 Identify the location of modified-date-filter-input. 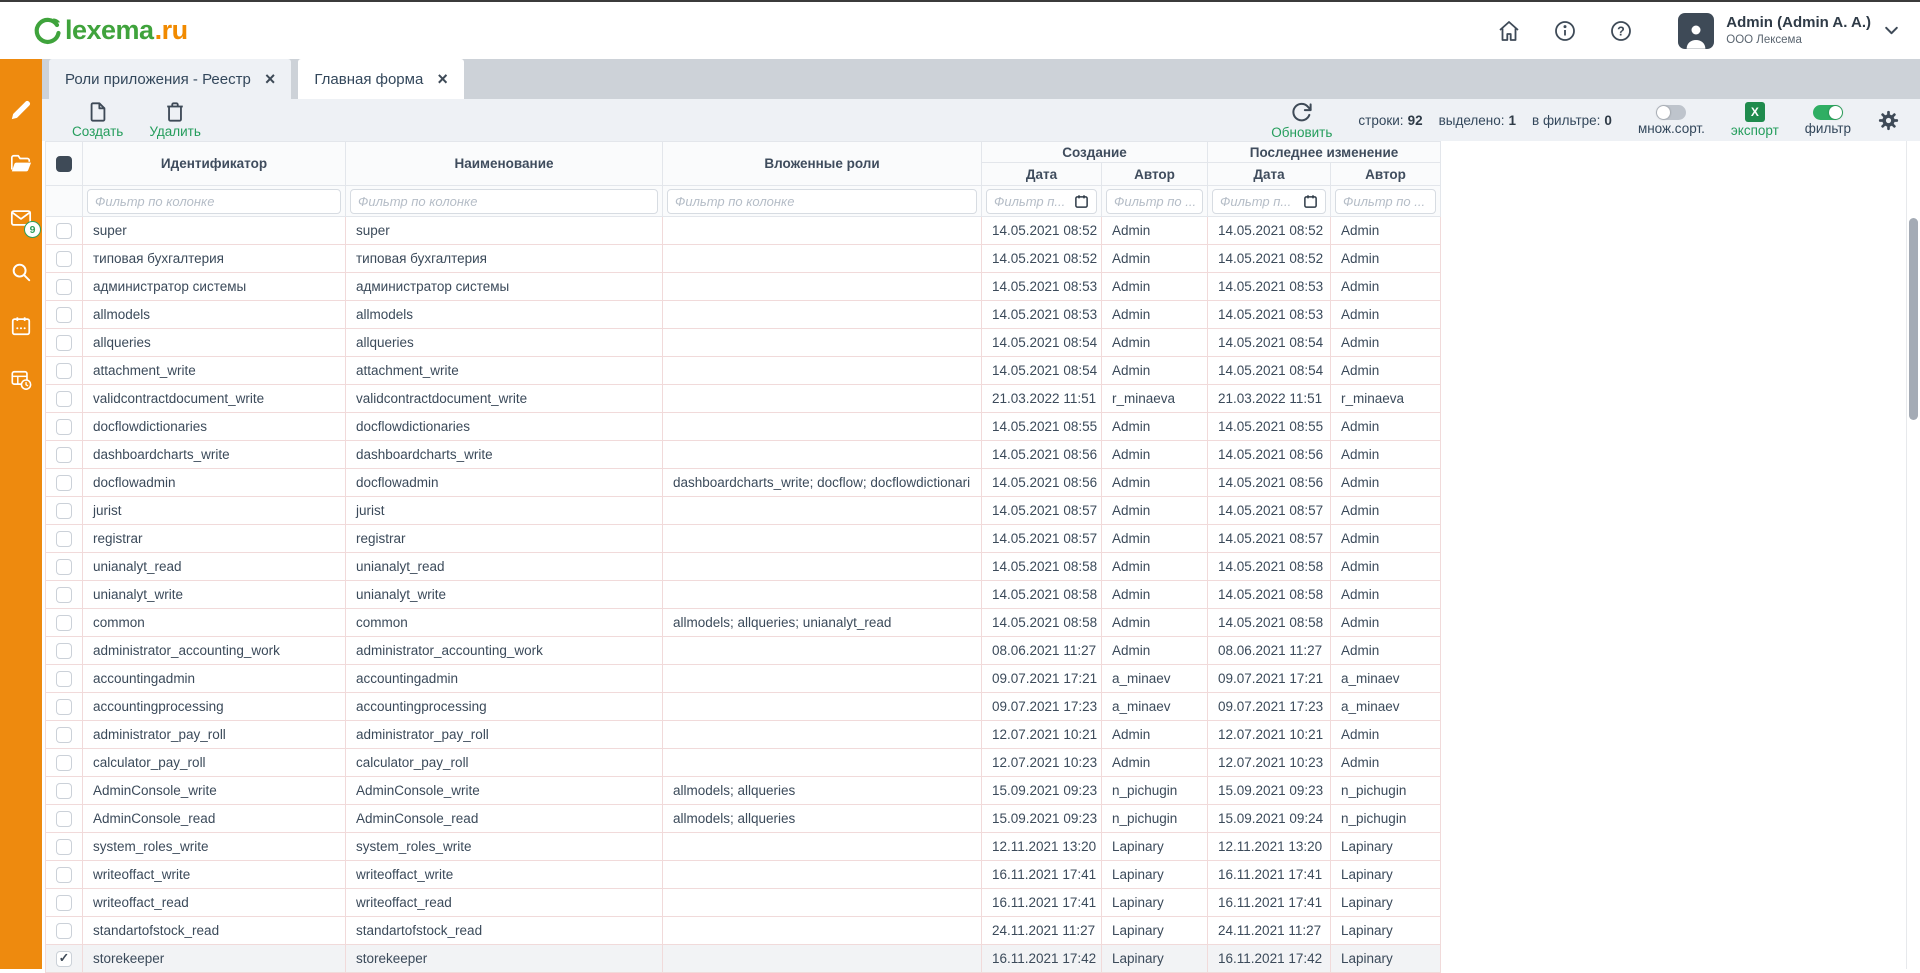
(1259, 201).